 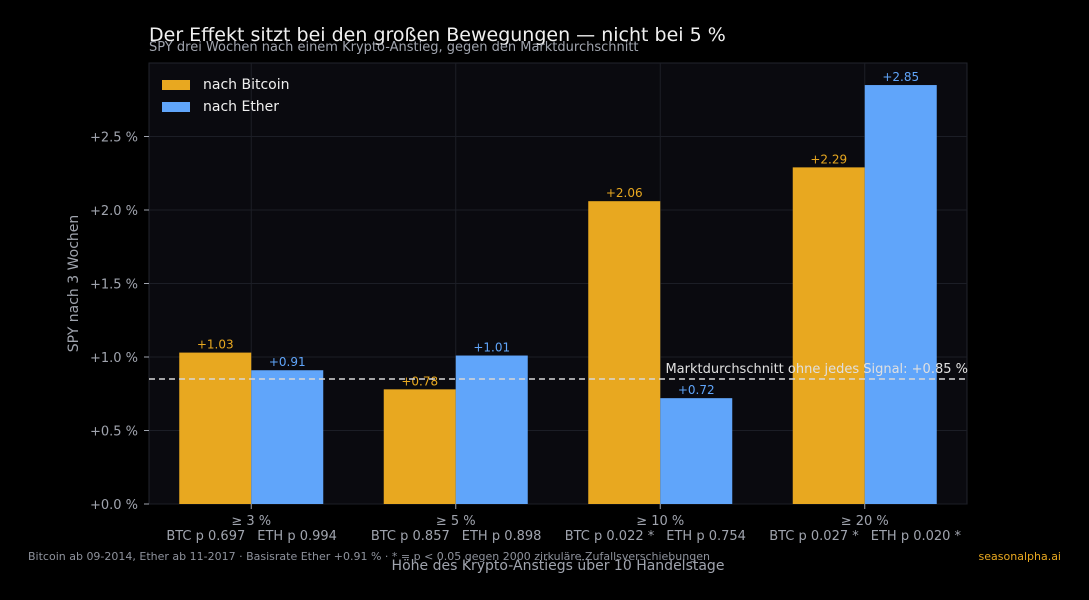 I want to click on legend-item-bitcoin: nach Bitcoin, so click(x=225, y=85).